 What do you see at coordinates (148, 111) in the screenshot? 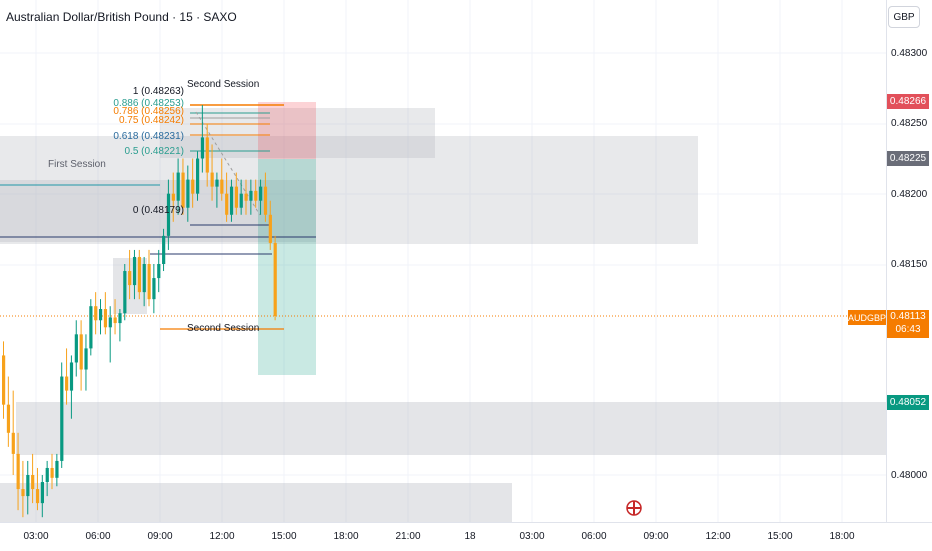
I see `fib-level-label: 0.786 (0.48256)` at bounding box center [148, 111].